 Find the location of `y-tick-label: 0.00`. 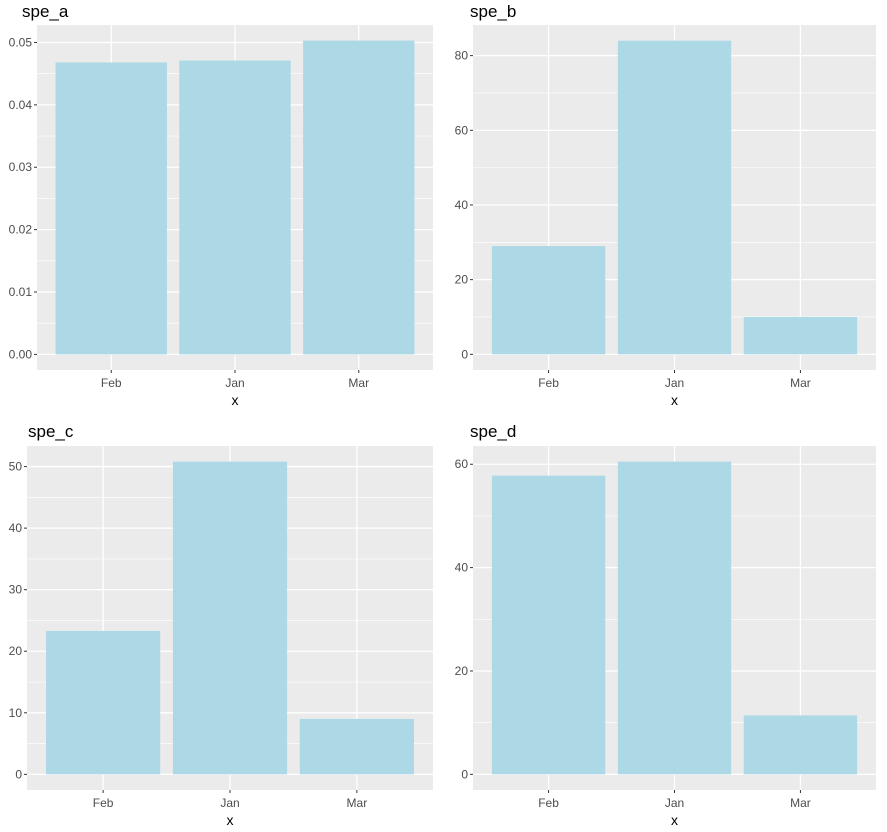

y-tick-label: 0.00 is located at coordinates (21, 354).